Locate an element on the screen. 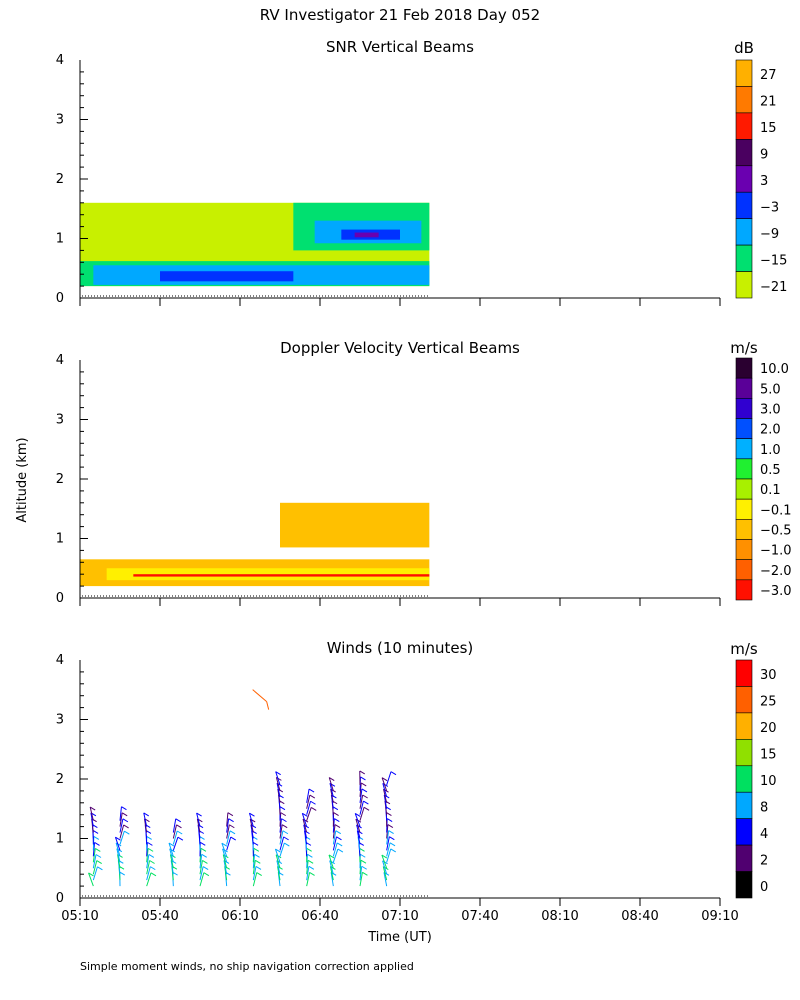 This screenshot has height=1000, width=800. colorbar-label: 30 is located at coordinates (768, 675).